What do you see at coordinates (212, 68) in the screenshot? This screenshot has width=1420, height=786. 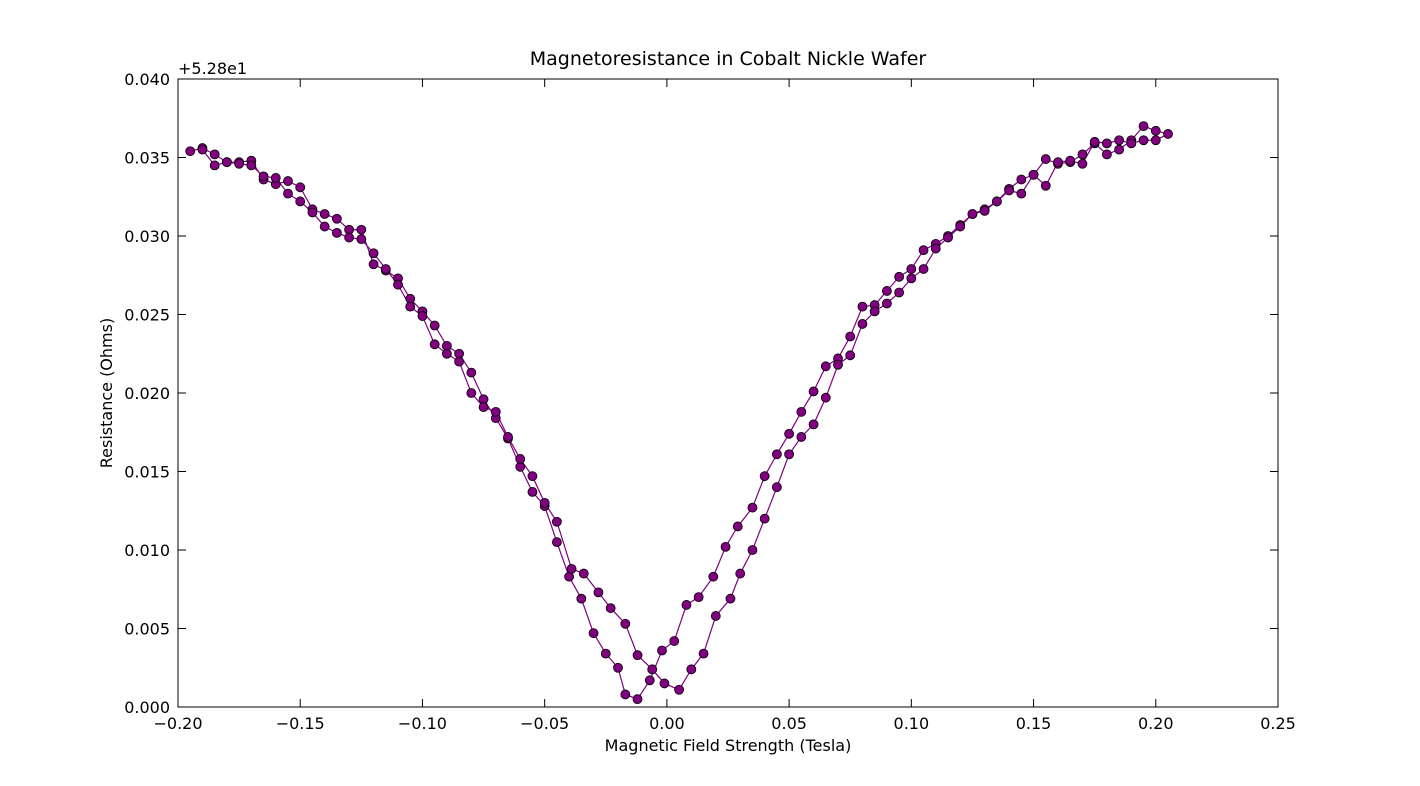 I see `y-offset-label: +5.28e1` at bounding box center [212, 68].